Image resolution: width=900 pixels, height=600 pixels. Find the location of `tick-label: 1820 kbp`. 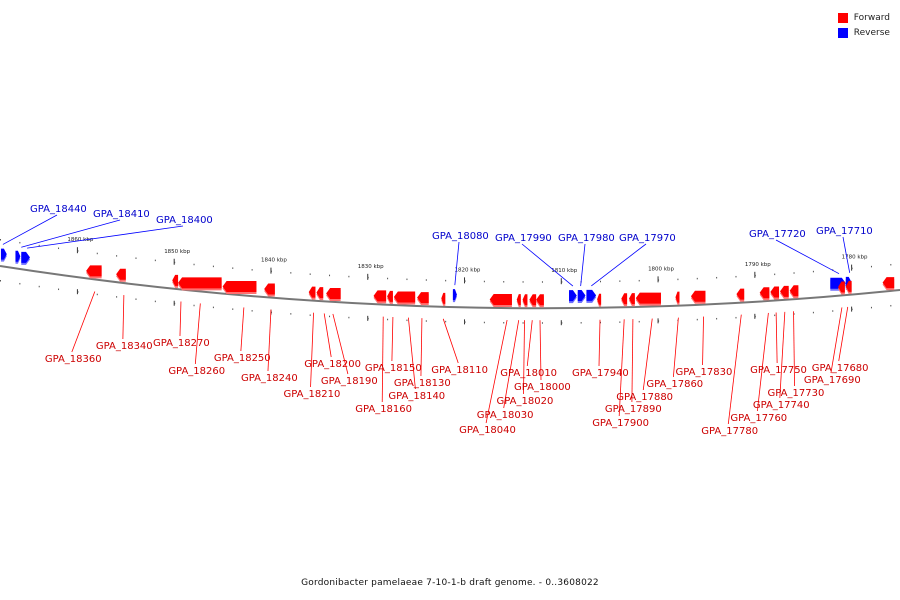

tick-label: 1820 kbp is located at coordinates (468, 270).